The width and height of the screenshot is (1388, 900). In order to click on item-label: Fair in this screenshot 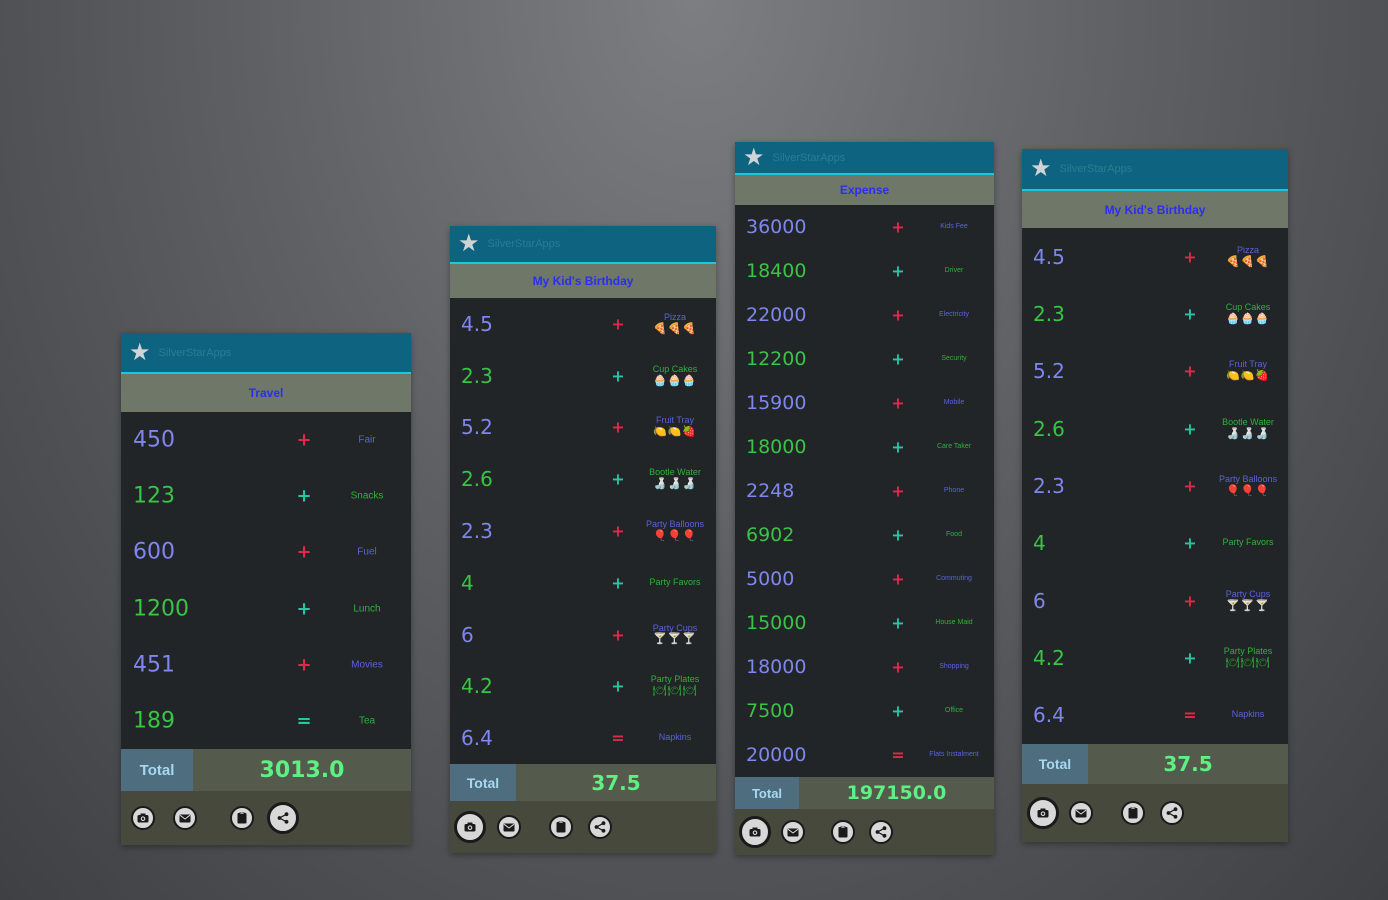, I will do `click(366, 440)`.